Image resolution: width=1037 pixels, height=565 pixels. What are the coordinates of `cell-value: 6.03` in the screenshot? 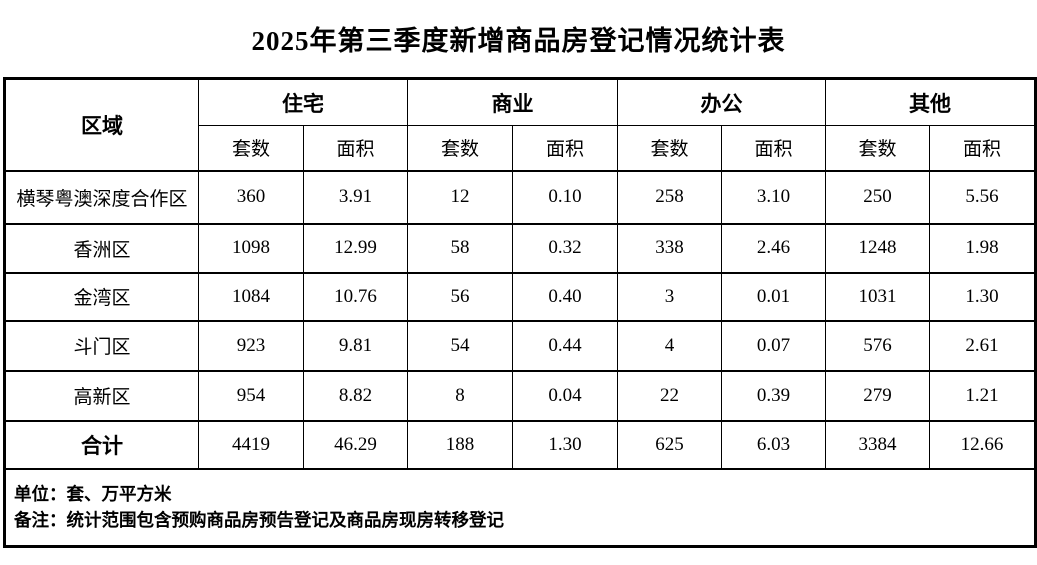 It's located at (773, 444).